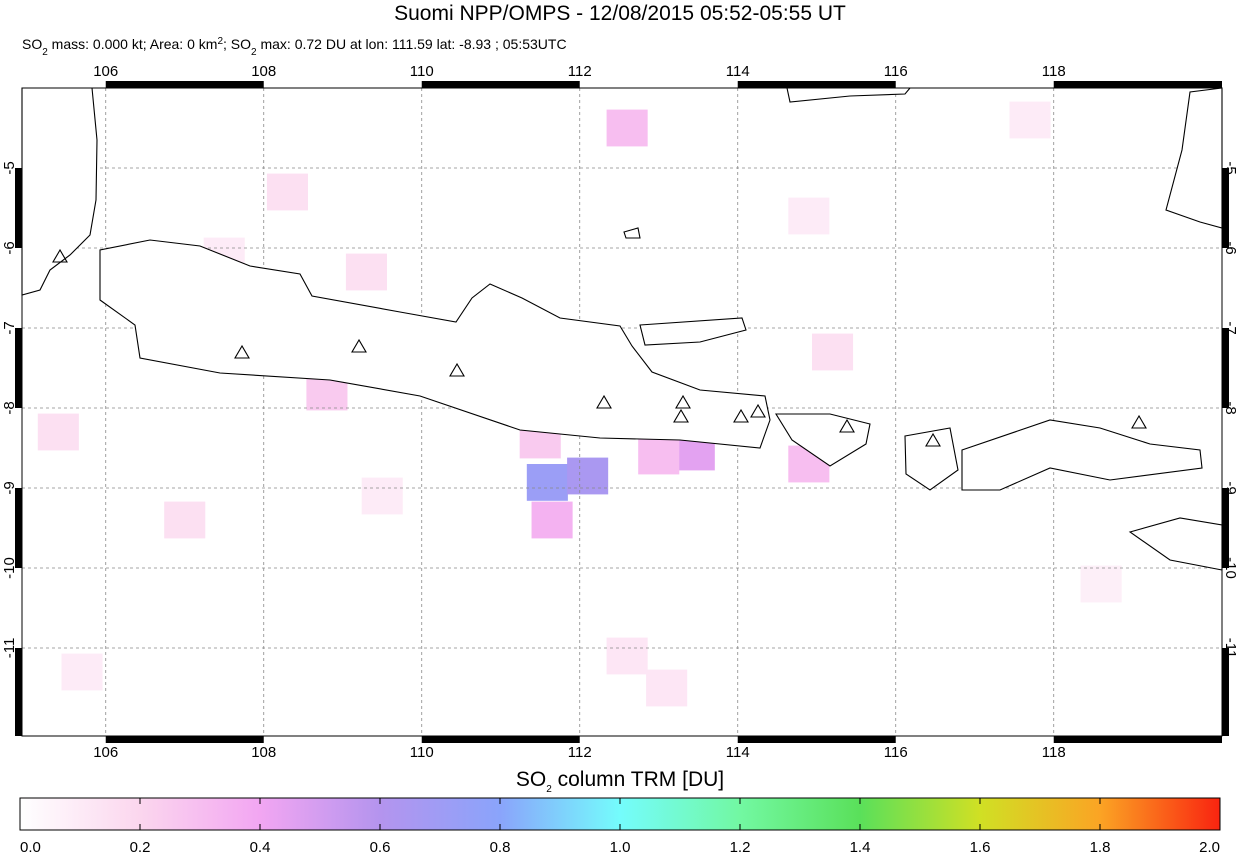 This screenshot has height=855, width=1239. Describe the element at coordinates (849, 95) in the screenshot. I see `coast-borneo` at that location.